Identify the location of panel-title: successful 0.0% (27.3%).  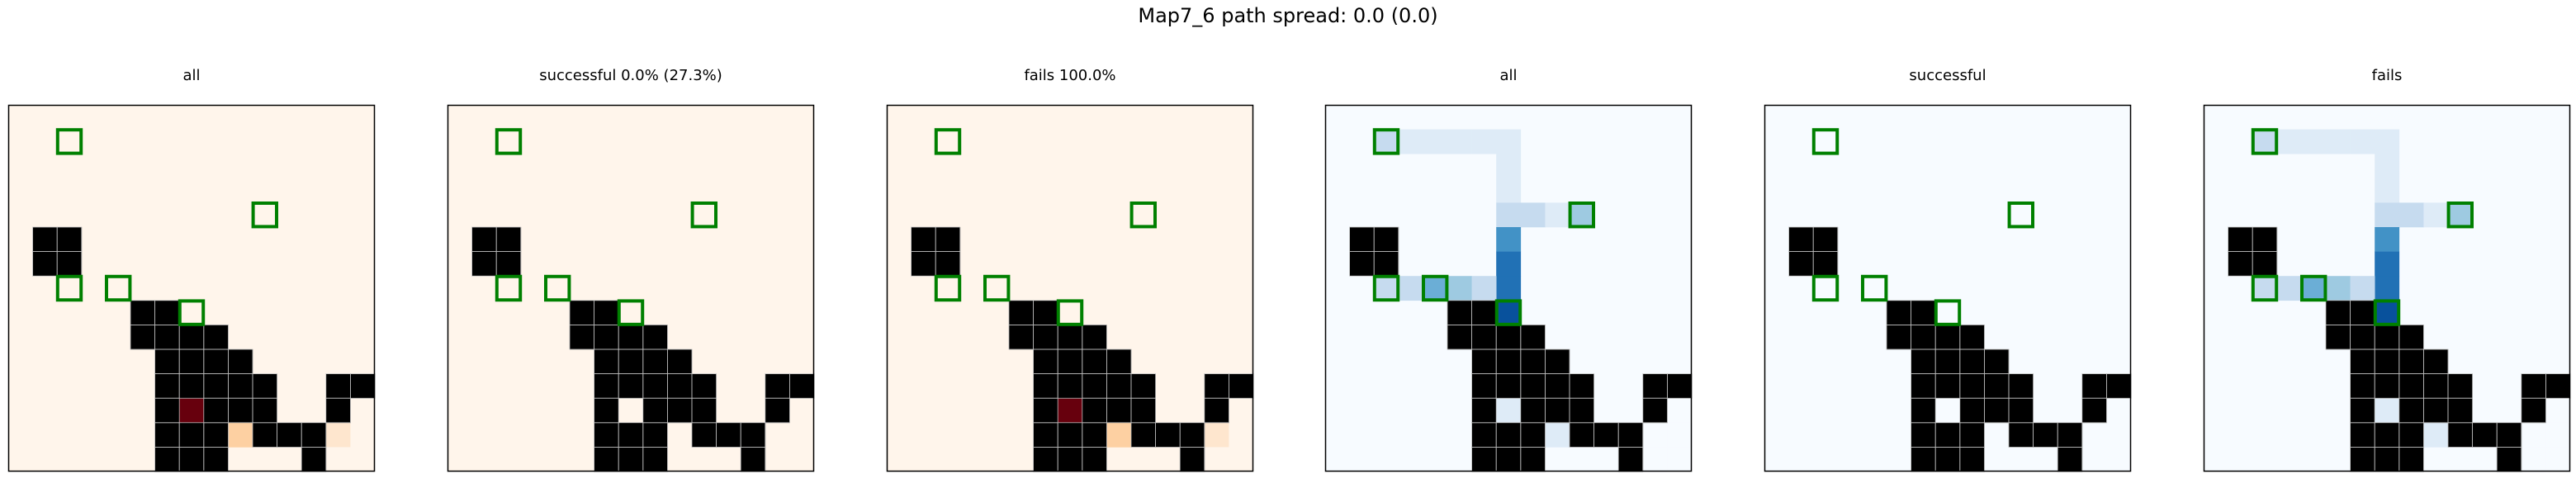
(630, 76).